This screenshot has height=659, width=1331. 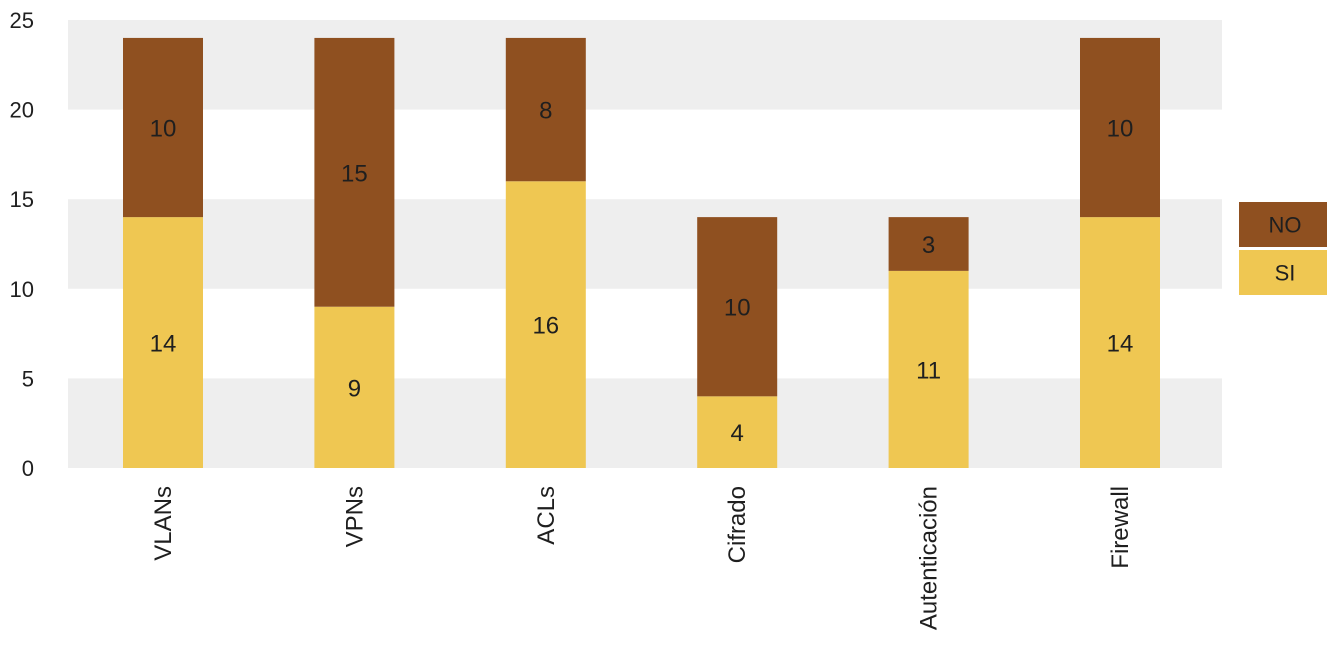 I want to click on x-tick-label: VPNs, so click(x=354, y=516).